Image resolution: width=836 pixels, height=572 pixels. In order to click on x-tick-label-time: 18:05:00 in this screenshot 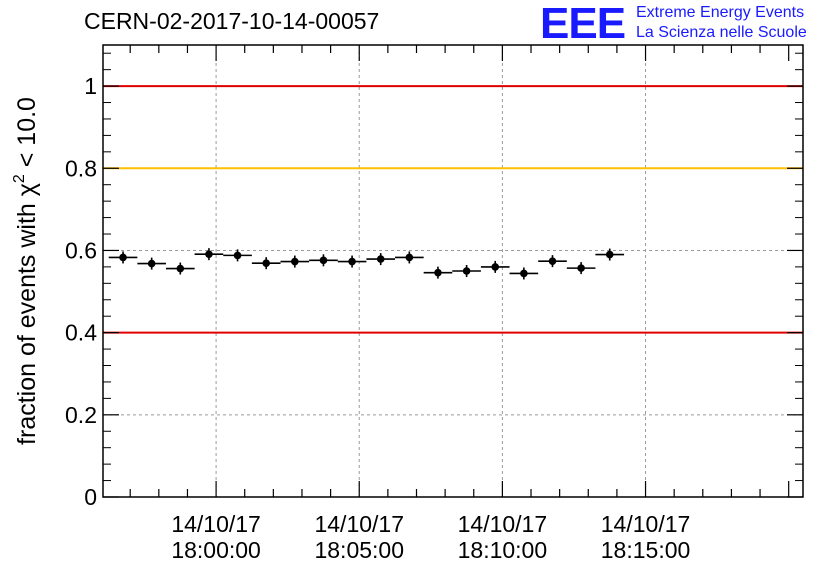, I will do `click(359, 550)`.